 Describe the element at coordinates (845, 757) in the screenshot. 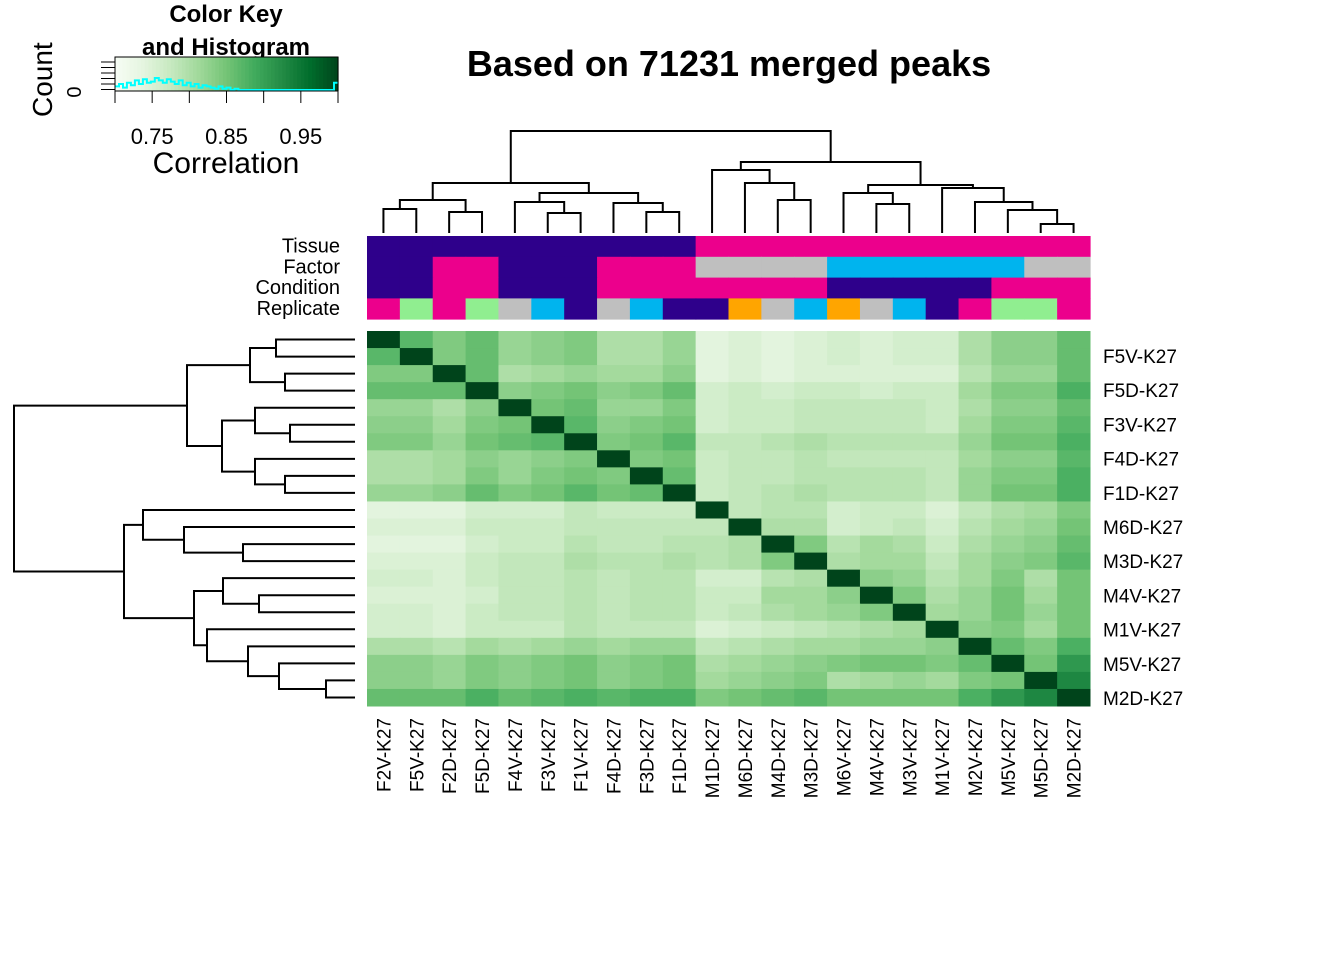

I see `column-label: M6V-K27` at that location.